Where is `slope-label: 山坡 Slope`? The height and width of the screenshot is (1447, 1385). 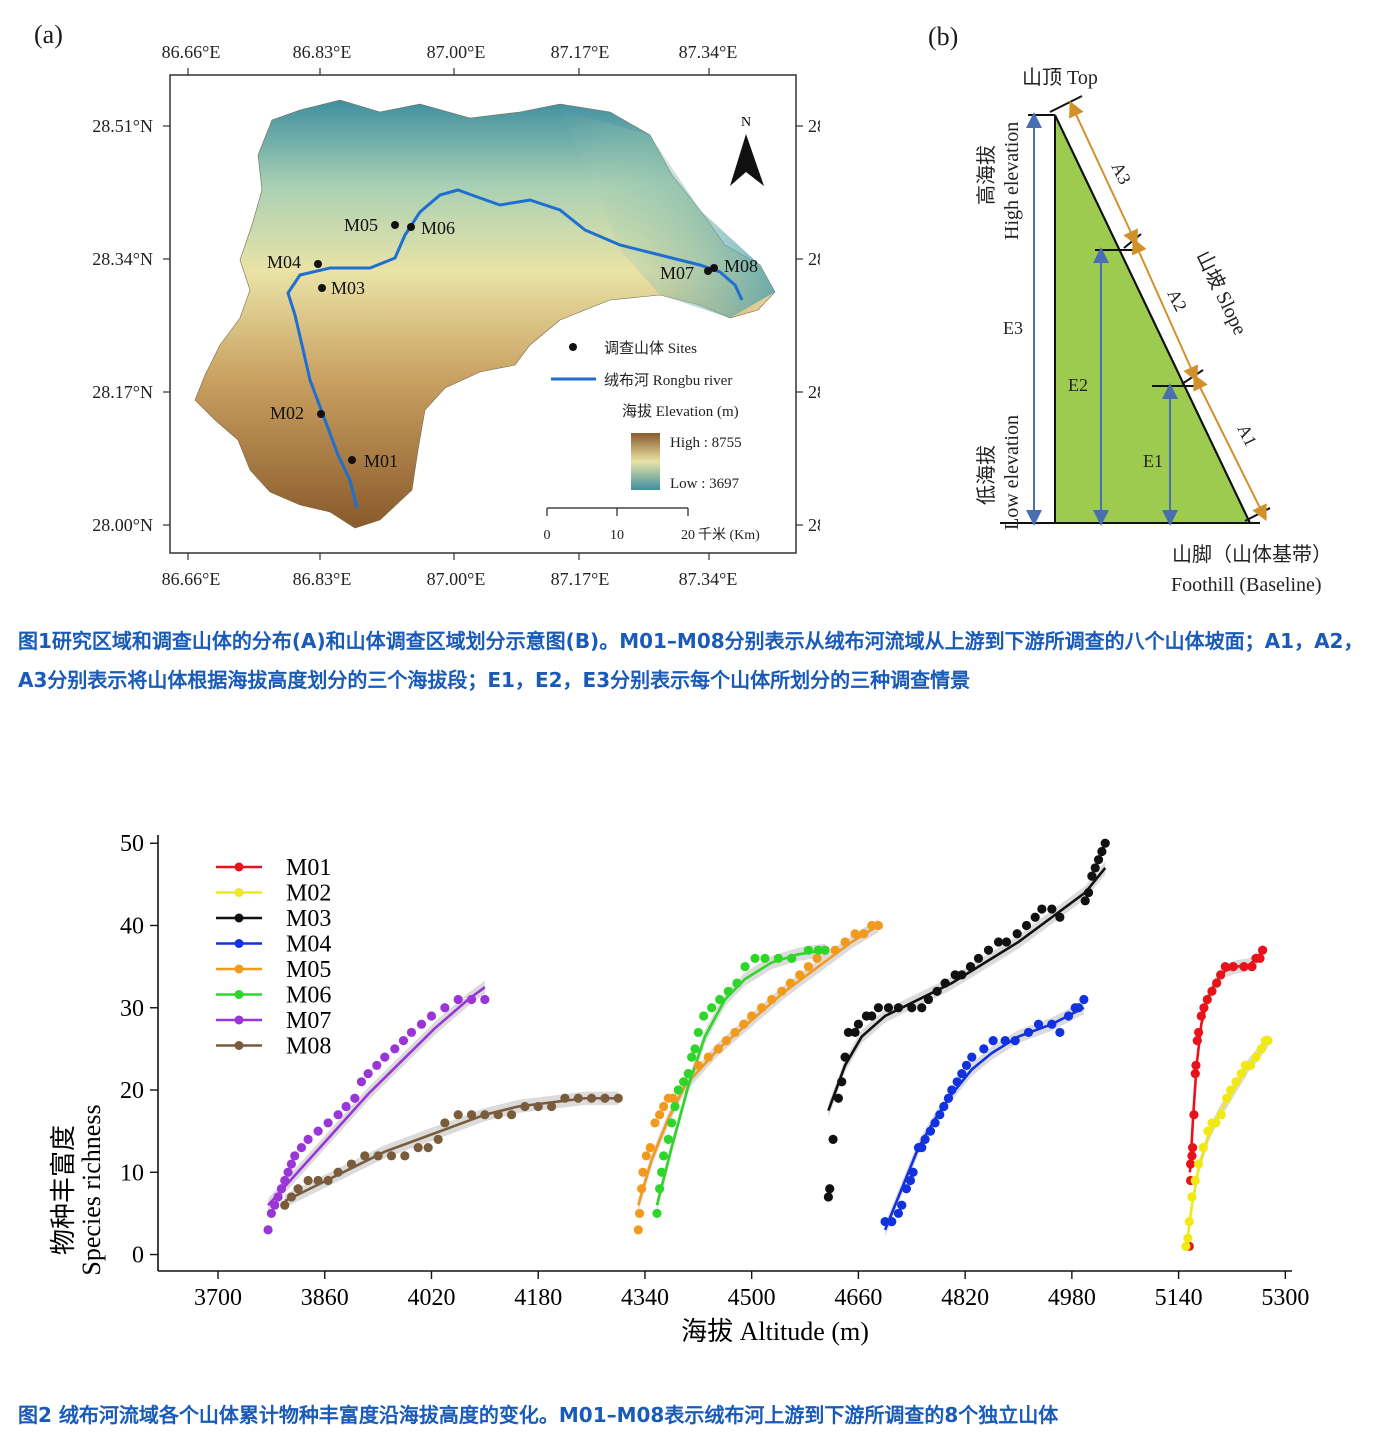 slope-label: 山坡 Slope is located at coordinates (1222, 293).